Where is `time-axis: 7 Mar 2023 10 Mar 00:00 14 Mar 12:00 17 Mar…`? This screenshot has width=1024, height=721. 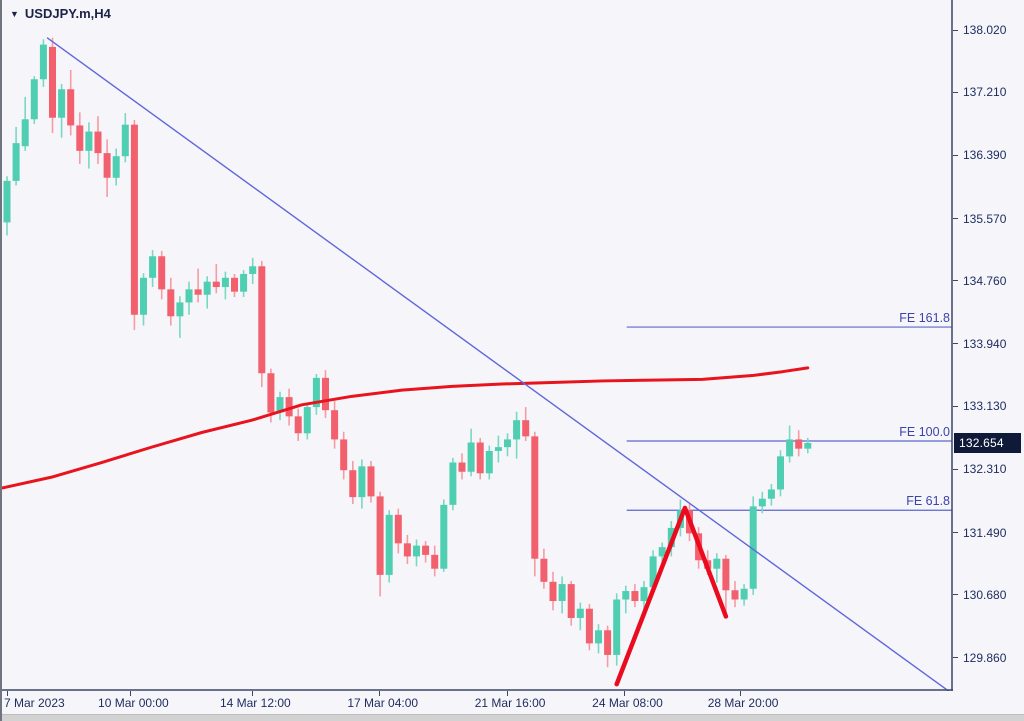 time-axis: 7 Mar 2023 10 Mar 00:00 14 Mar 12:00 17 Mar… is located at coordinates (513, 702).